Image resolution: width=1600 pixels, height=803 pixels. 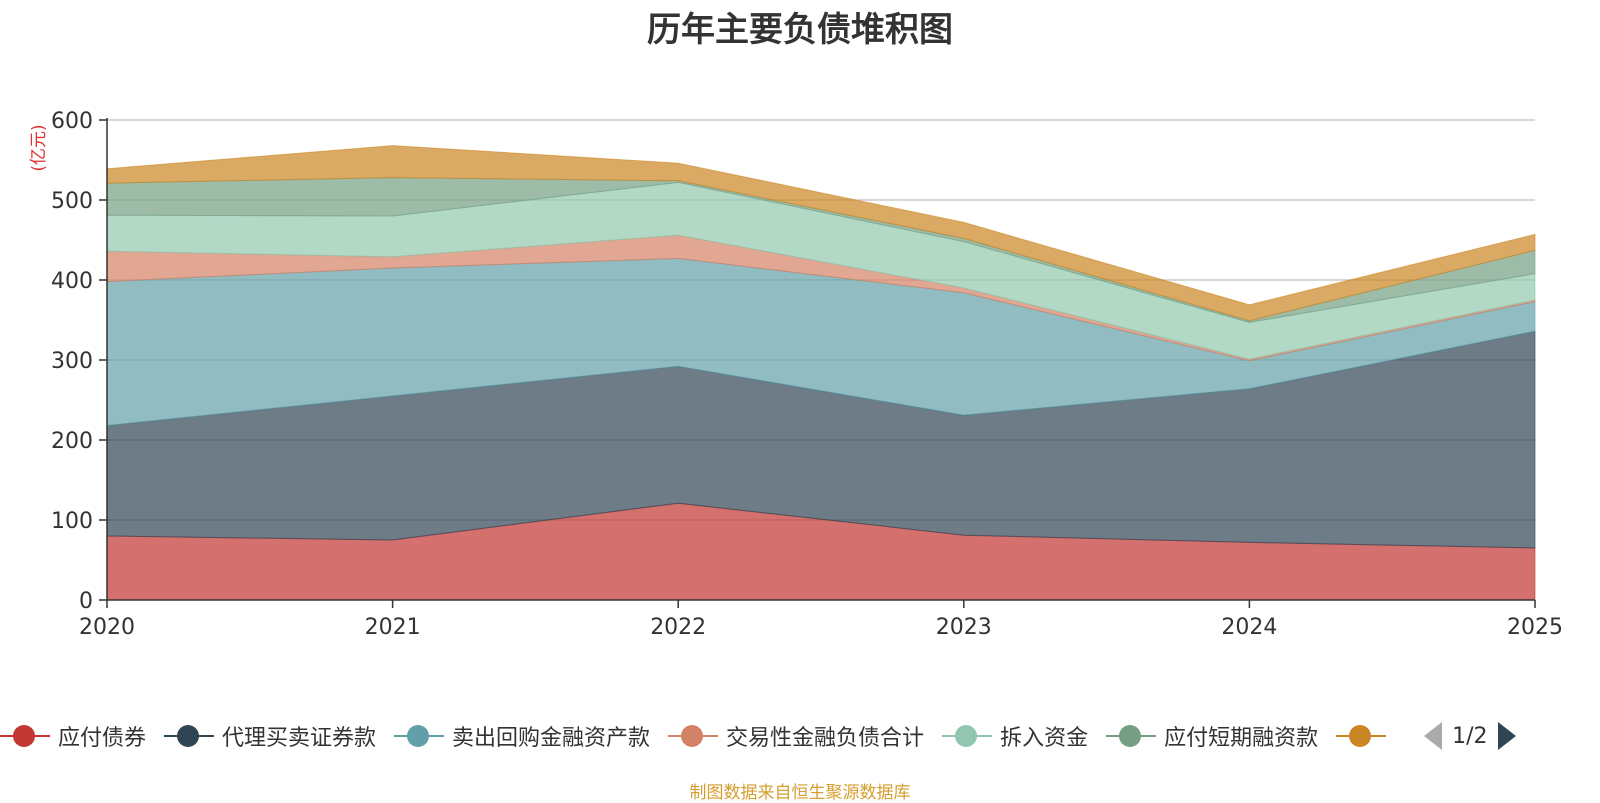 What do you see at coordinates (1506, 736) in the screenshot?
I see `legend-next-page-icon` at bounding box center [1506, 736].